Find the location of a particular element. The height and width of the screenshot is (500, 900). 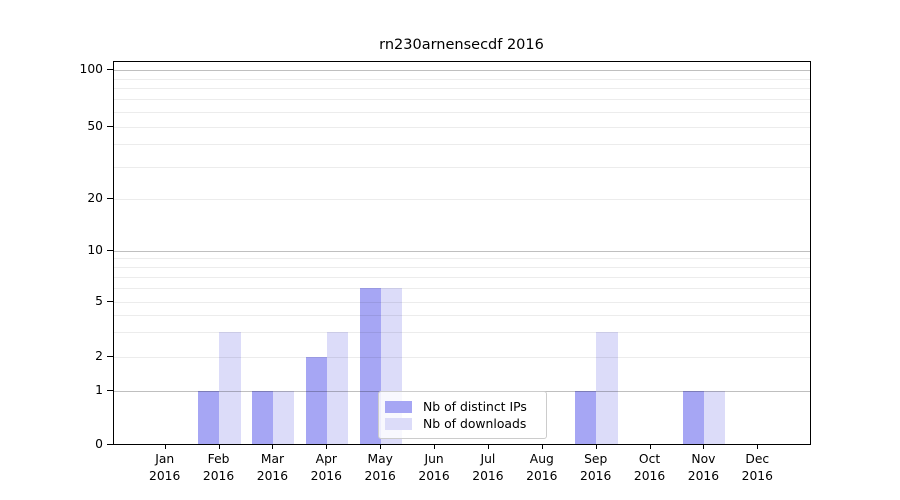

legend-item-distinct-ips: Nb of distinct IPs is located at coordinates (462, 406).